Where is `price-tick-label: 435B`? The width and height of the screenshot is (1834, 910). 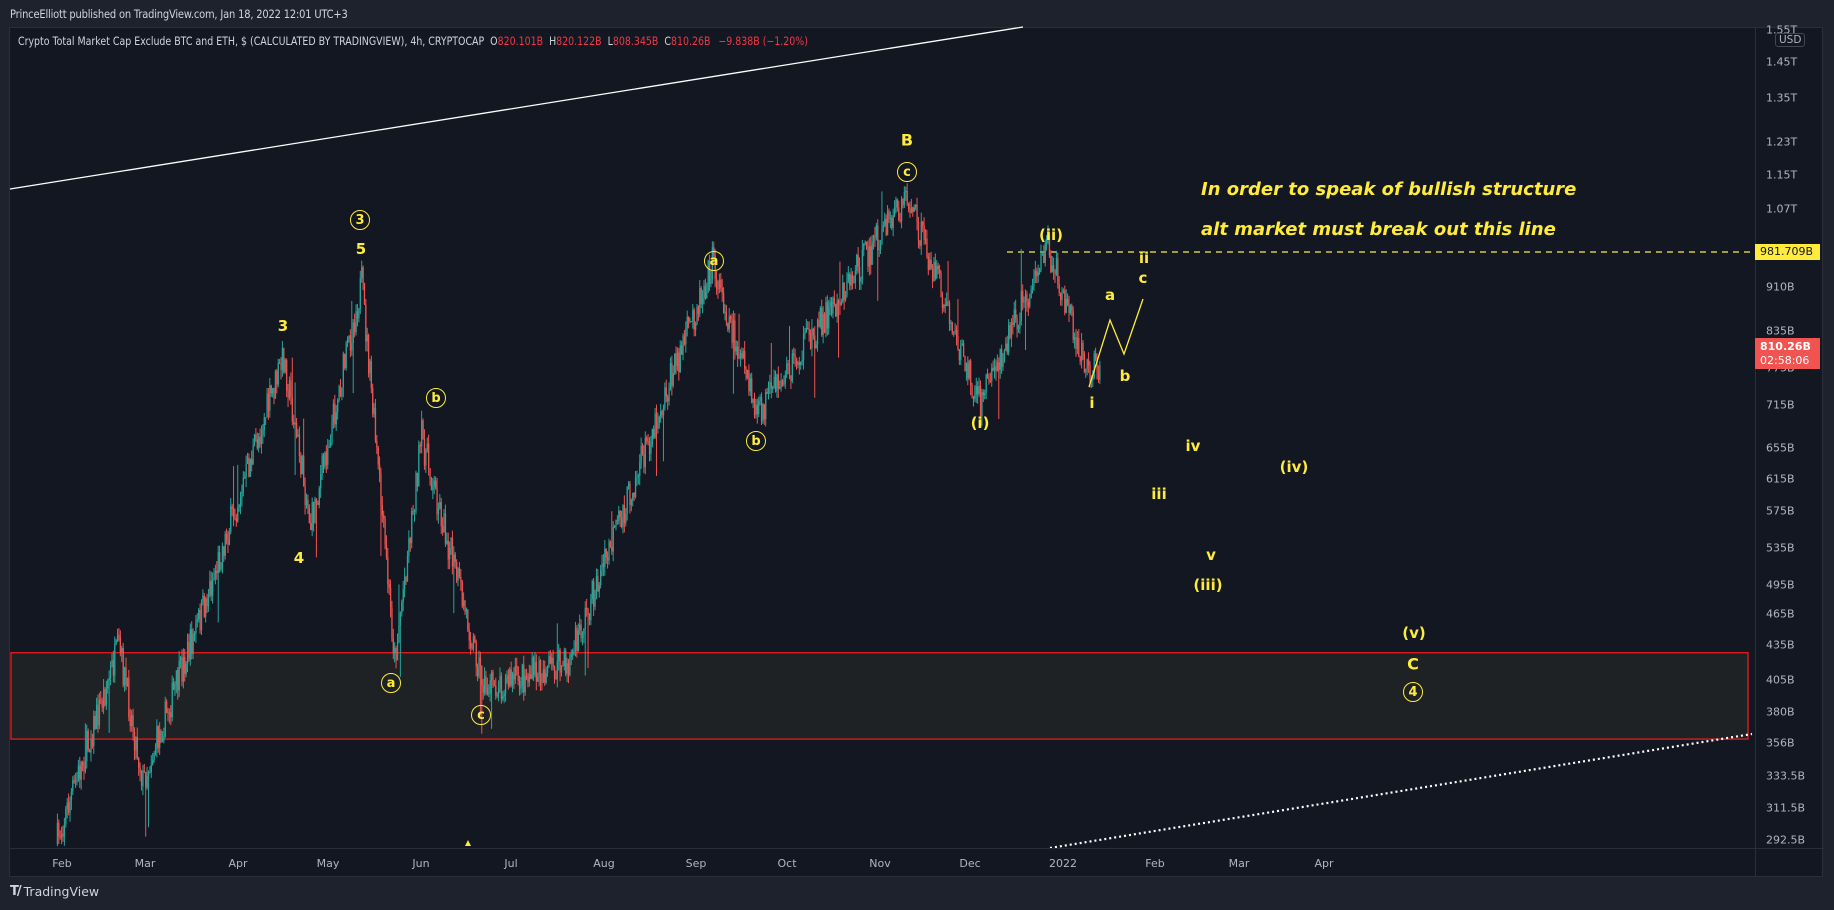 price-tick-label: 435B is located at coordinates (1780, 645).